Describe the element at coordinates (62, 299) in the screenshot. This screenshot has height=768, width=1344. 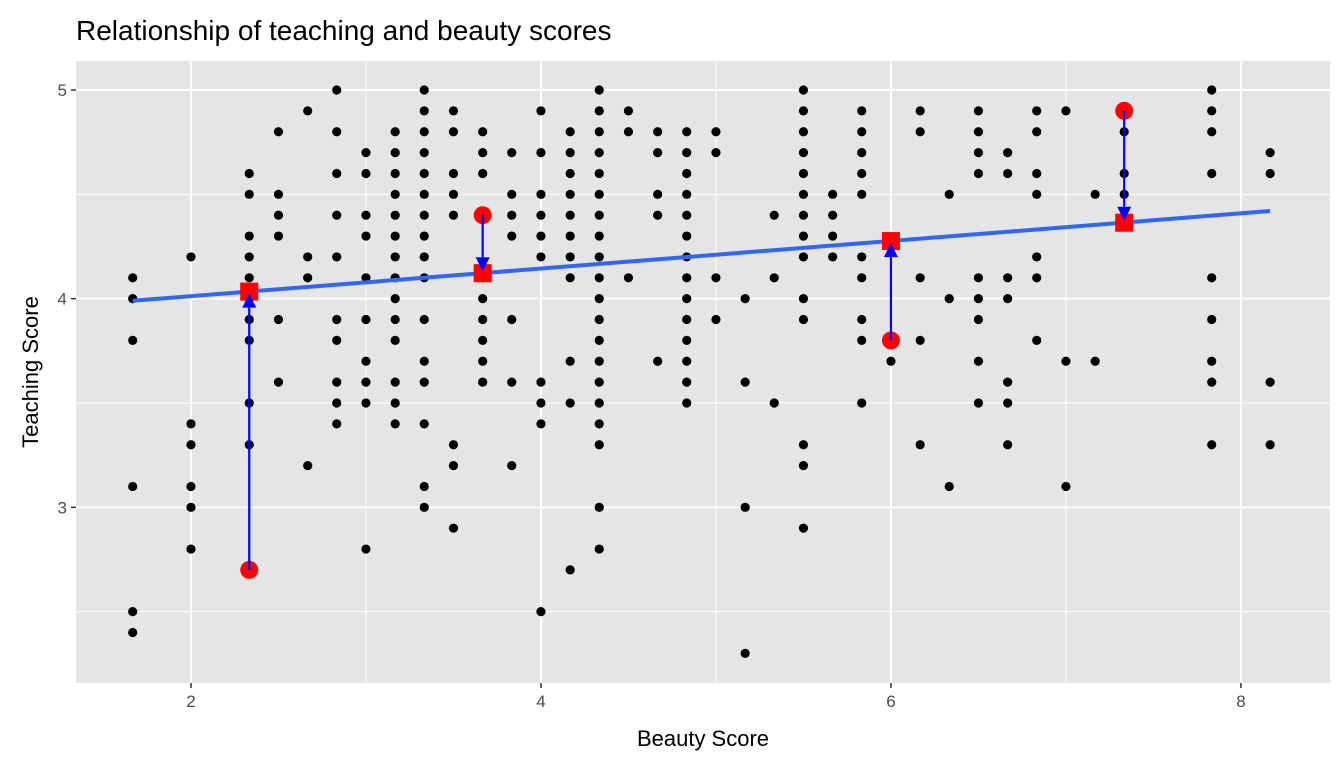
I see `y-tick-label: 4` at that location.